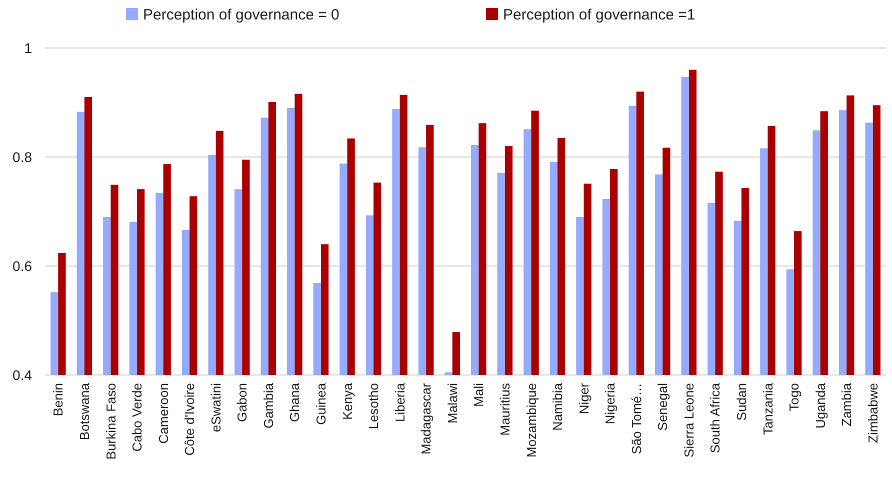 The image size is (892, 482). I want to click on x-tick-label: Zambia, so click(846, 404).